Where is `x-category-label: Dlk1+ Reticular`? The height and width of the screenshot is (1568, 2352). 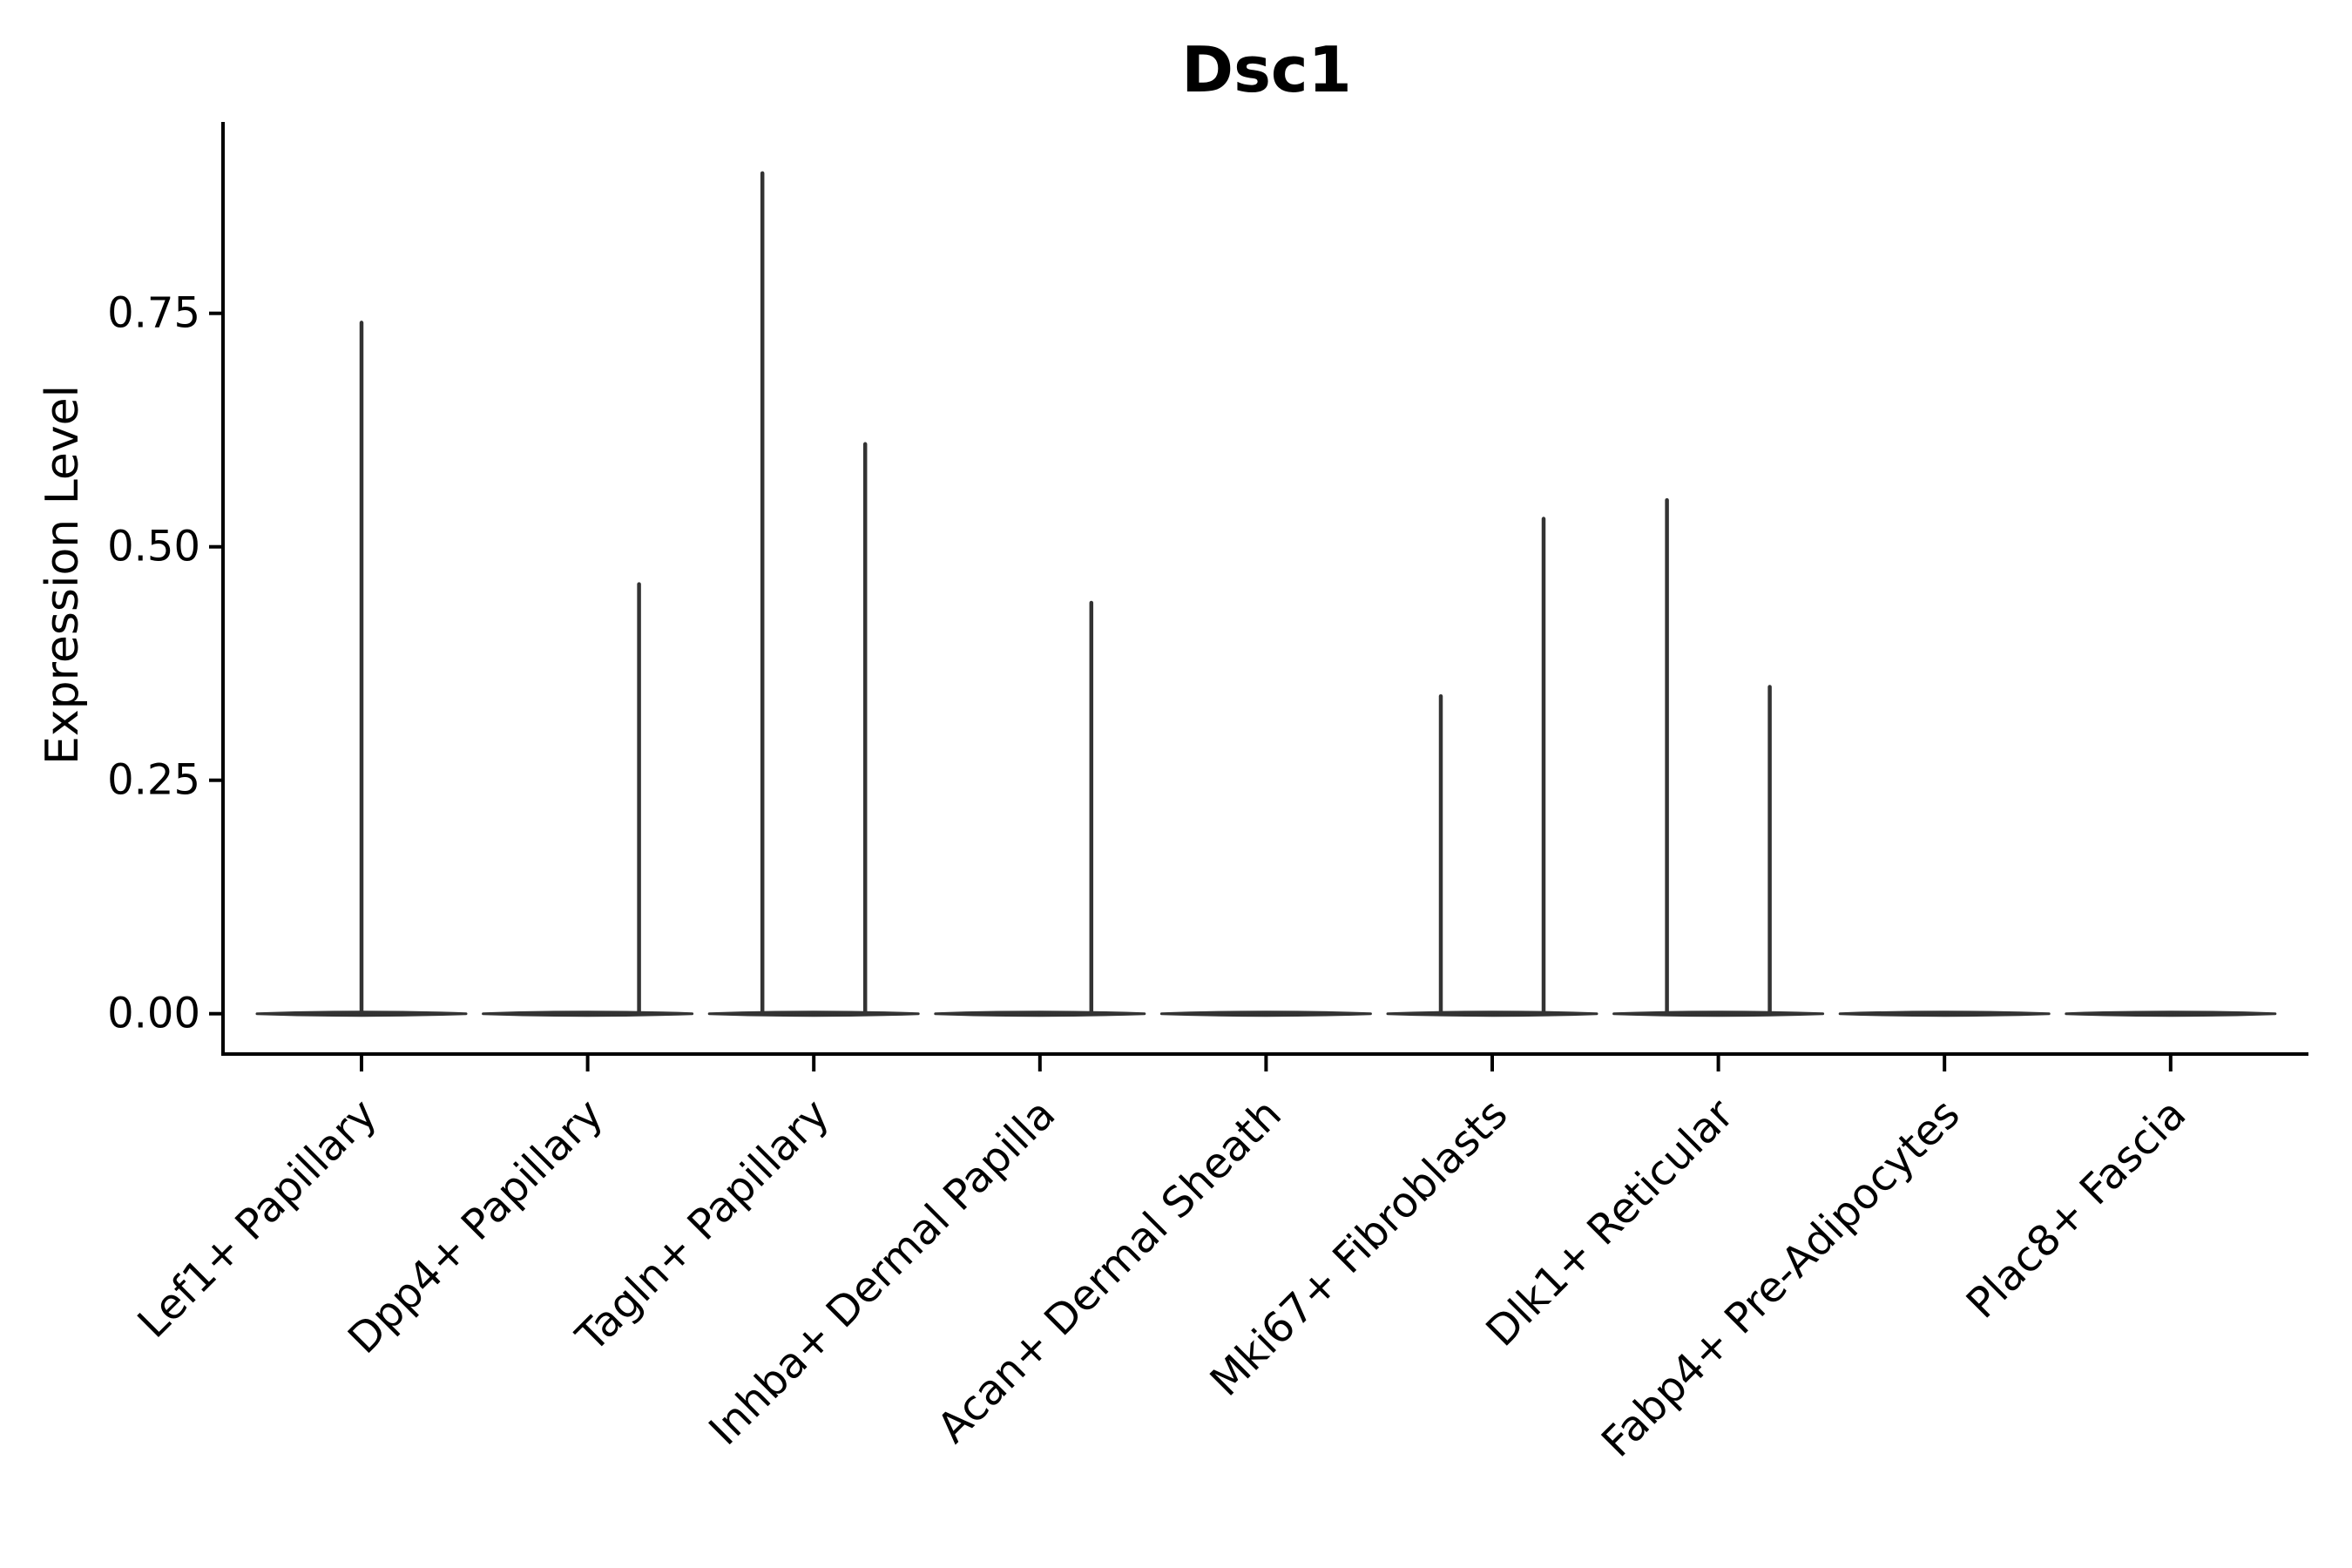 x-category-label: Dlk1+ Reticular is located at coordinates (1610, 1223).